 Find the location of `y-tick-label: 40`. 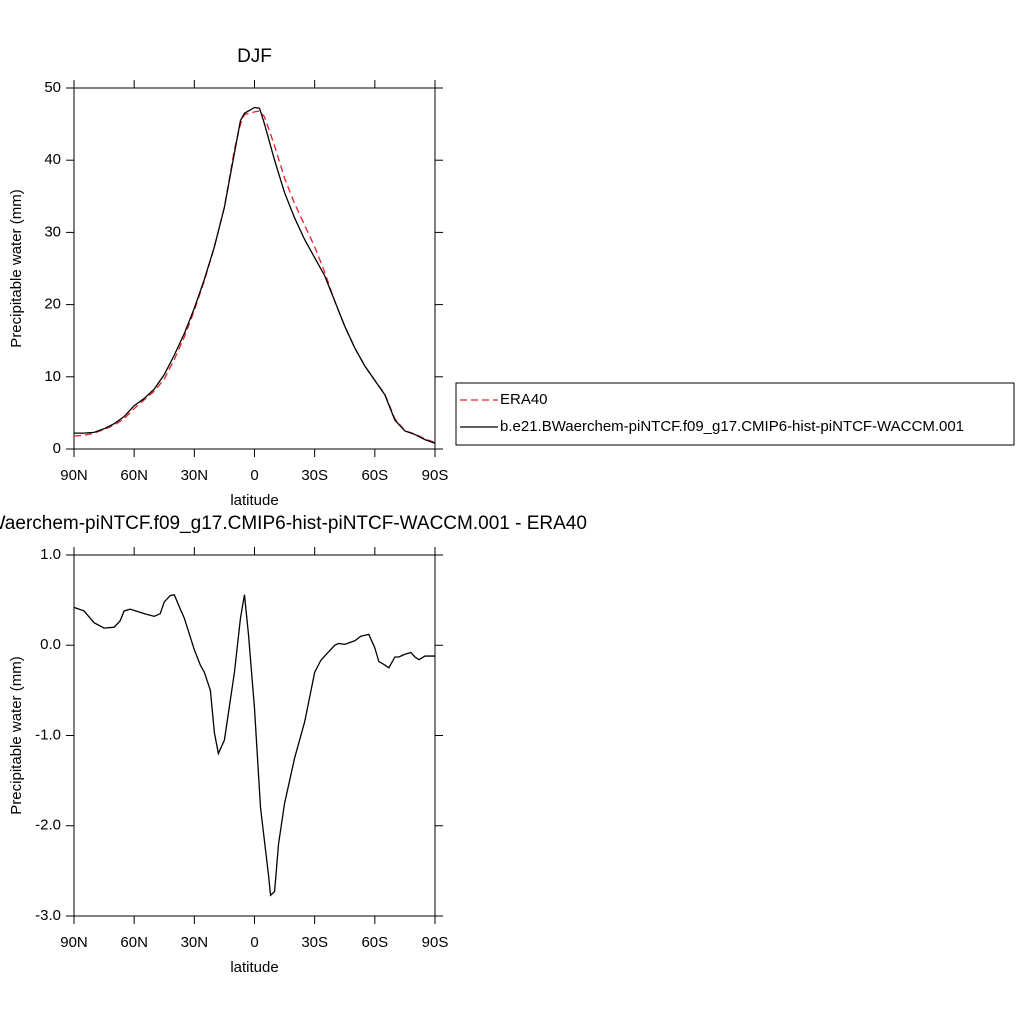

y-tick-label: 40 is located at coordinates (52, 159).